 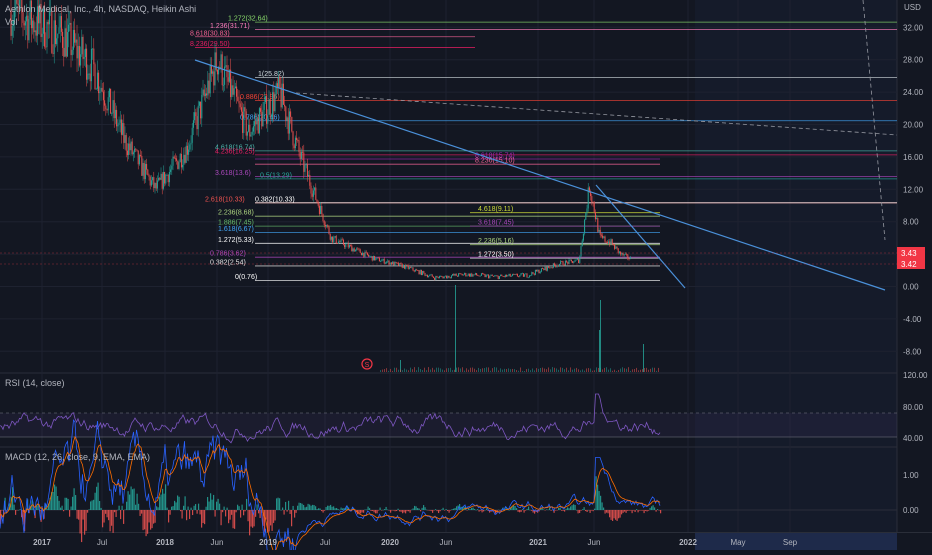 I want to click on rsi-tick-label: 120.00, so click(x=915, y=375).